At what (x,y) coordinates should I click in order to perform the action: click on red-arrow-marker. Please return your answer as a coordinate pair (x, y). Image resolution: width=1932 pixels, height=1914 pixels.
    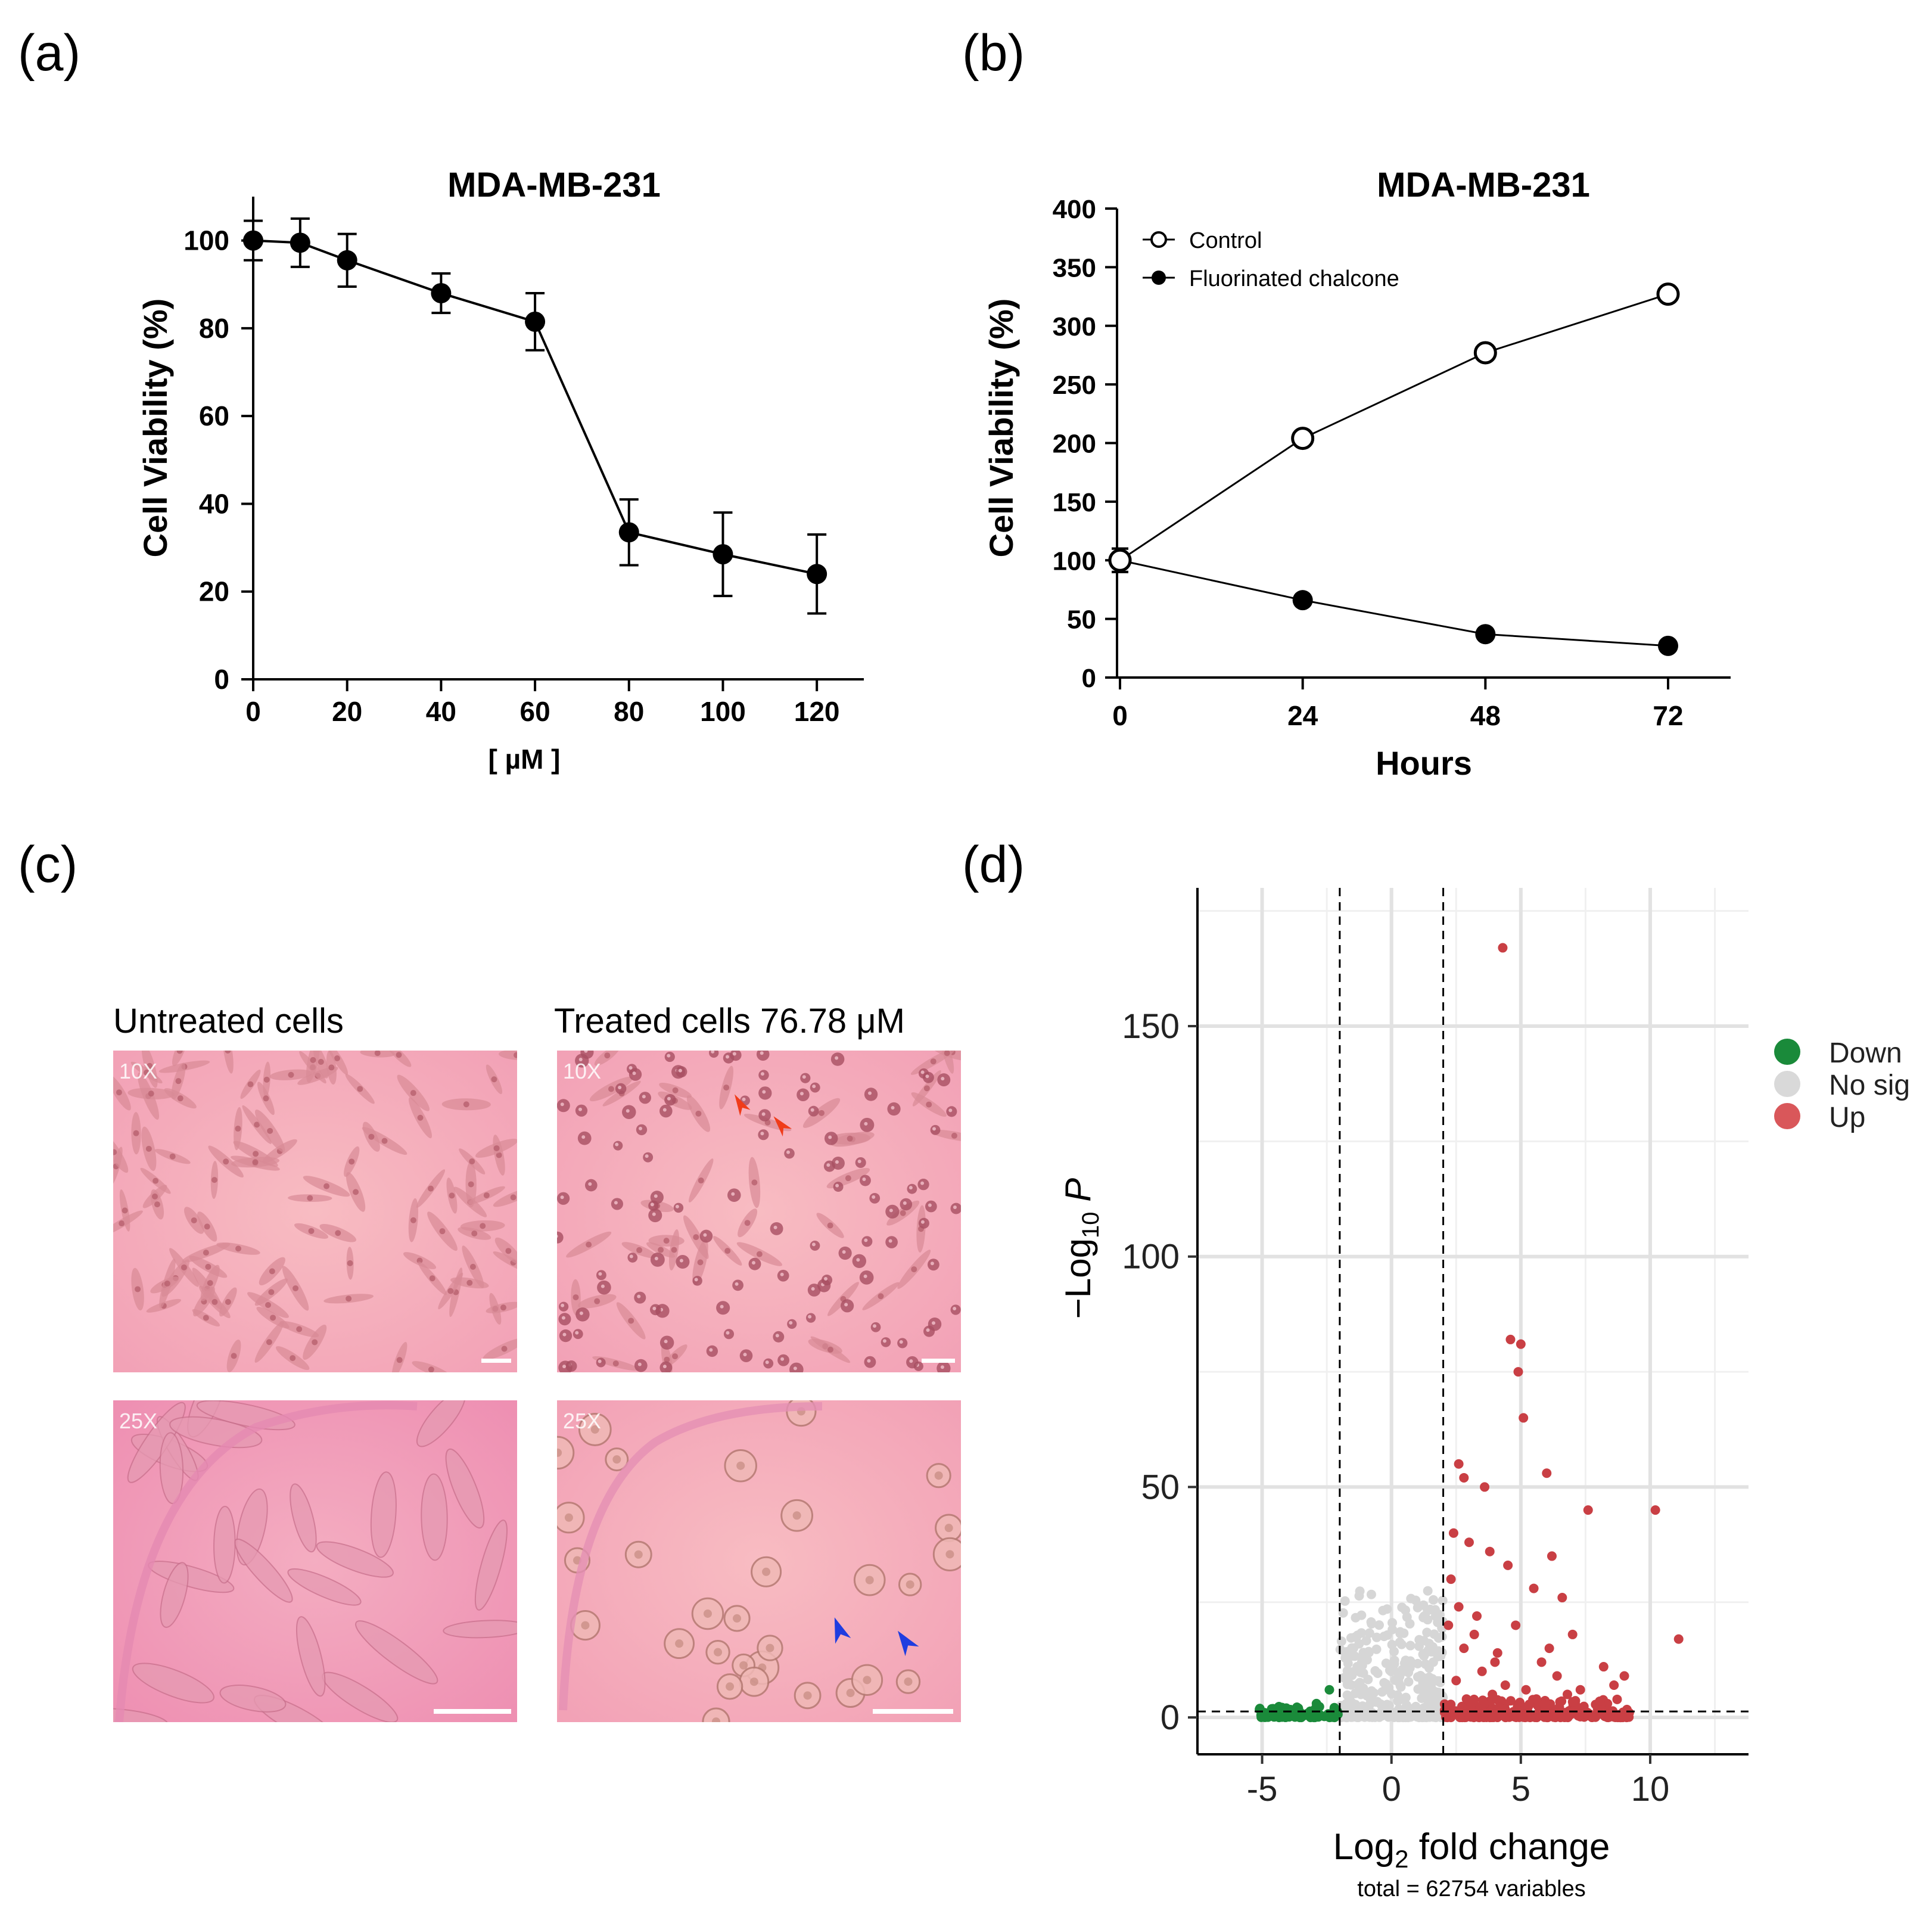
    Looking at the image, I should click on (782, 1126).